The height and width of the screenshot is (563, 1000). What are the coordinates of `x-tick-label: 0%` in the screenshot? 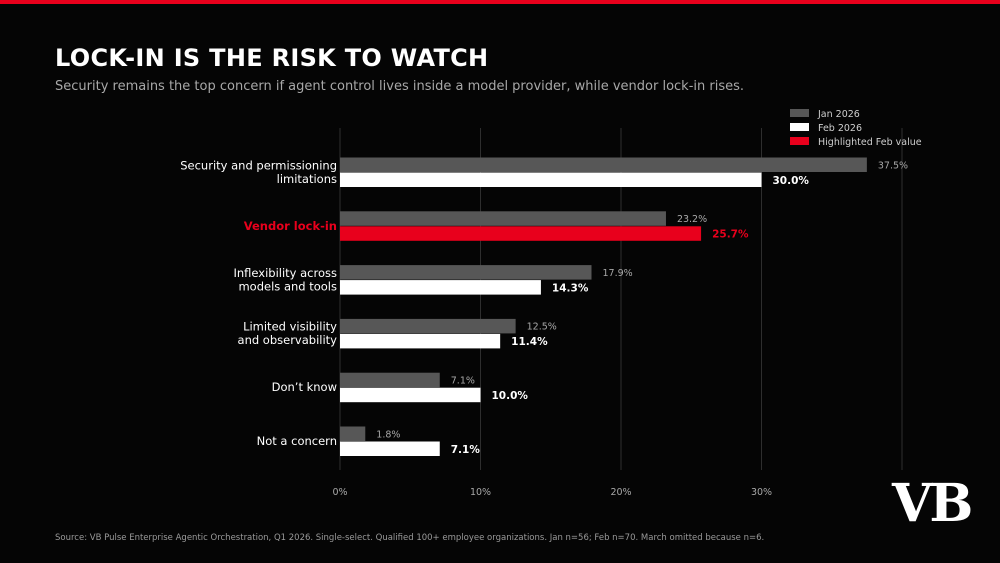 It's located at (339, 492).